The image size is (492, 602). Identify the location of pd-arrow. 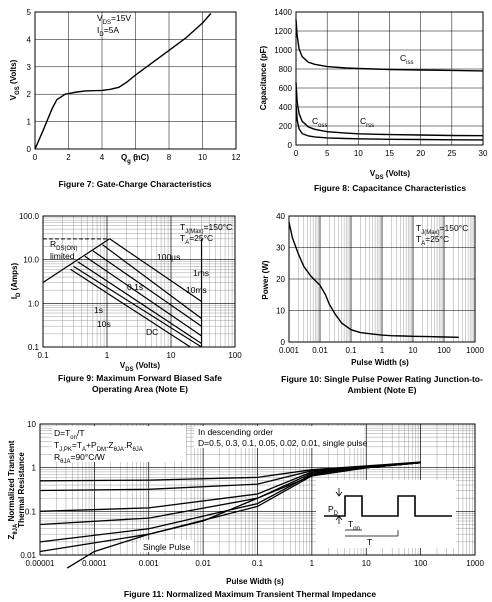
(339, 506).